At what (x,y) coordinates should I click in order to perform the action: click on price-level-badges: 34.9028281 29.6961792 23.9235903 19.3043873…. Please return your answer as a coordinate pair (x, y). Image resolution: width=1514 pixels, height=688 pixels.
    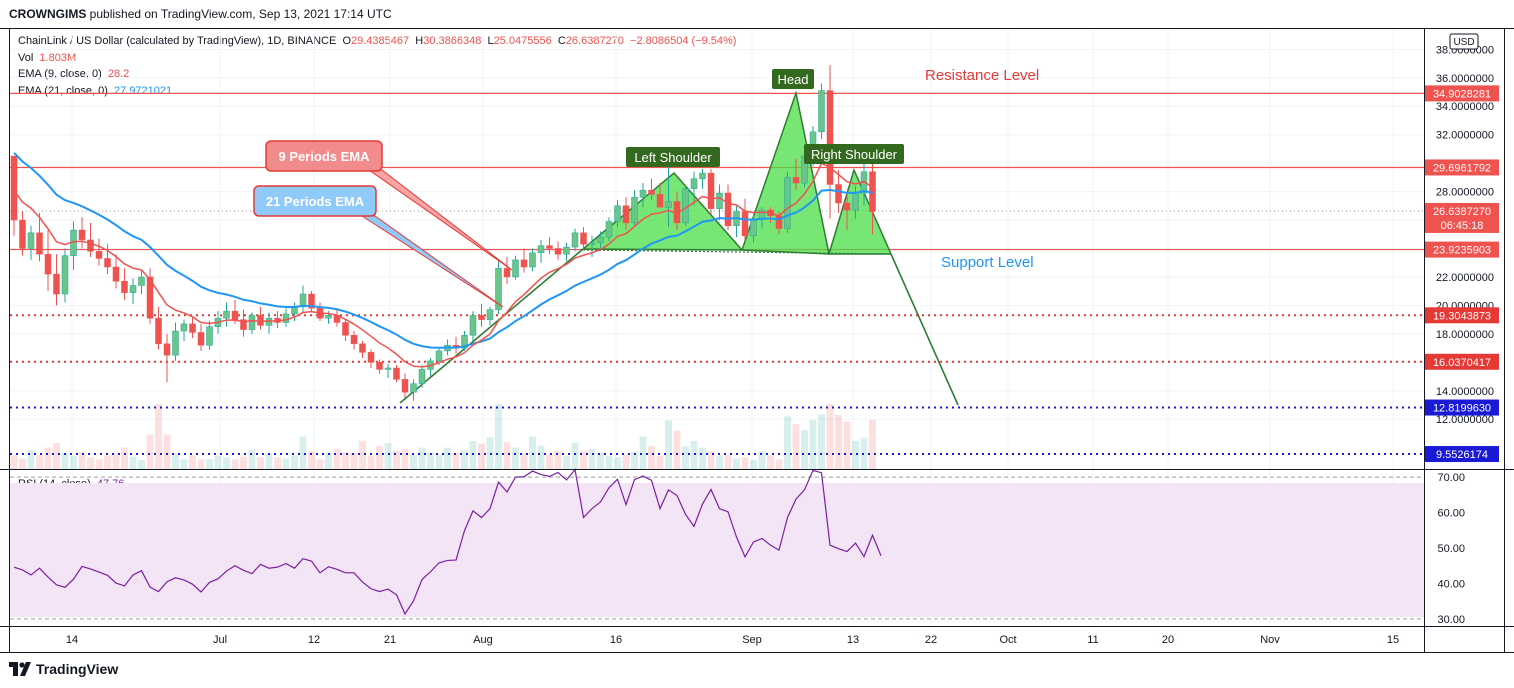
    Looking at the image, I should click on (1462, 274).